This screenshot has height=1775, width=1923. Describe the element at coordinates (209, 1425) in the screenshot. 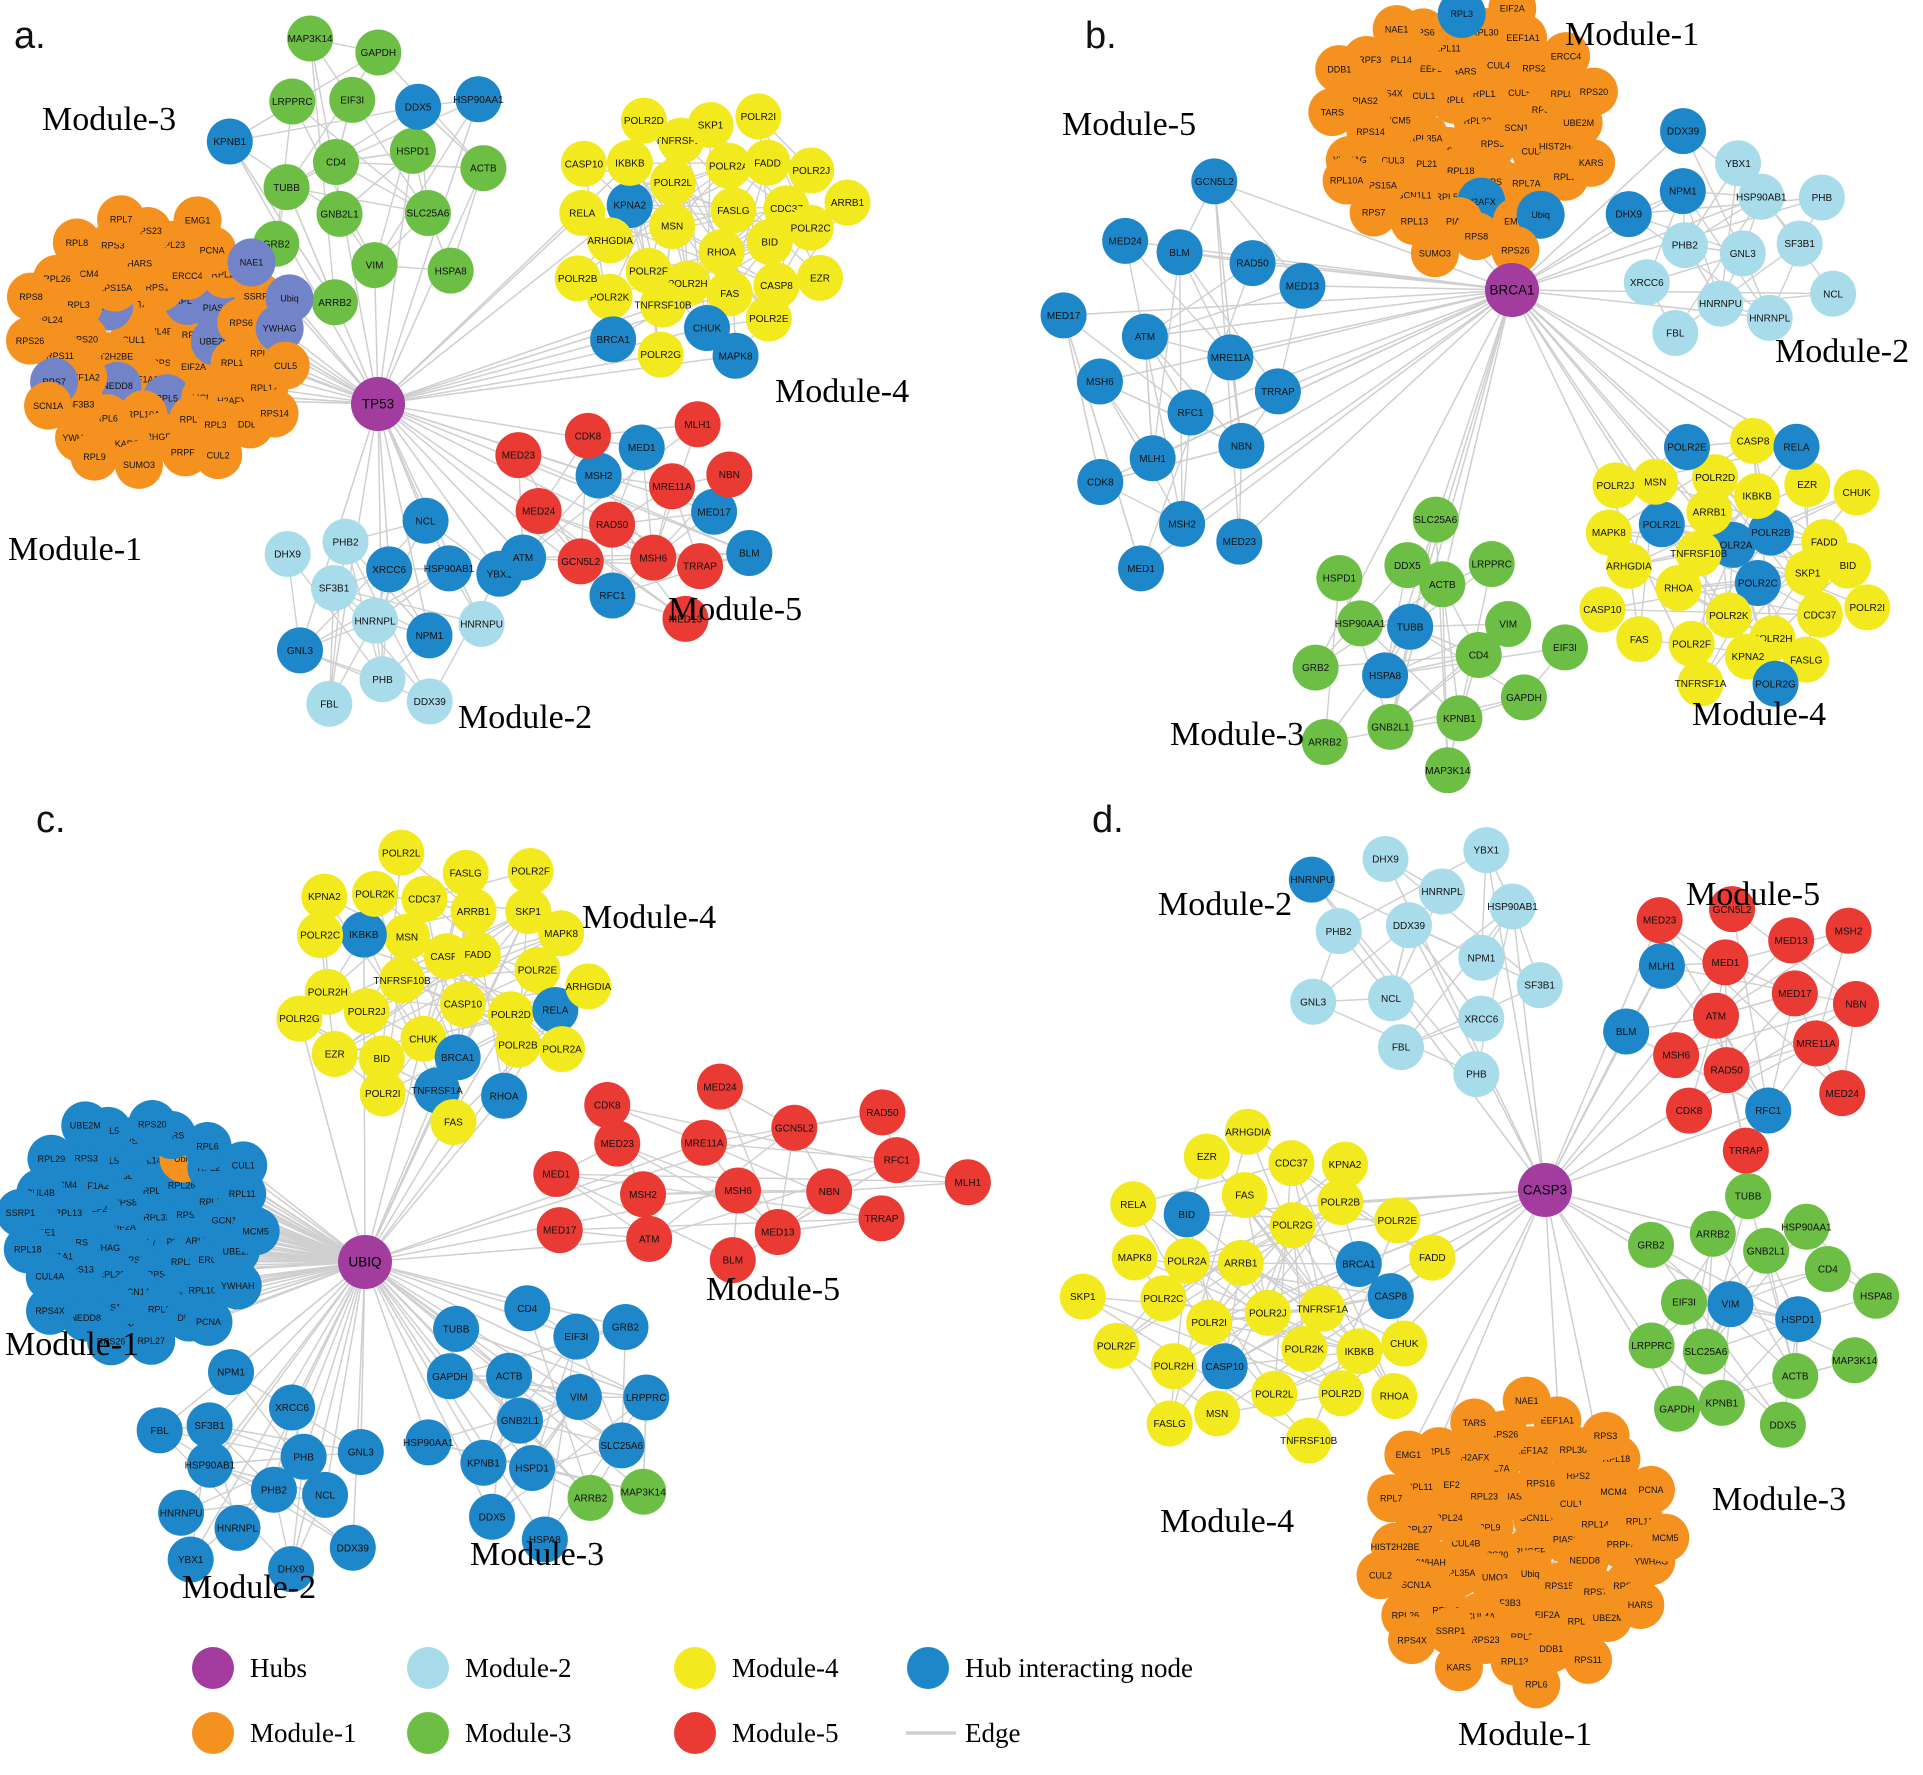

I see `network-node: SF3B1` at that location.